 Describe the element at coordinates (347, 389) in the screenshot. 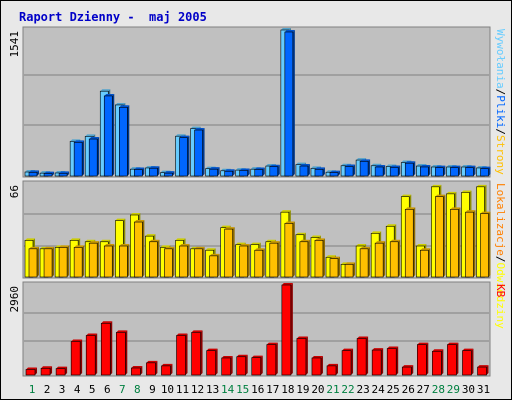

I see `x-tick-label: 22` at that location.